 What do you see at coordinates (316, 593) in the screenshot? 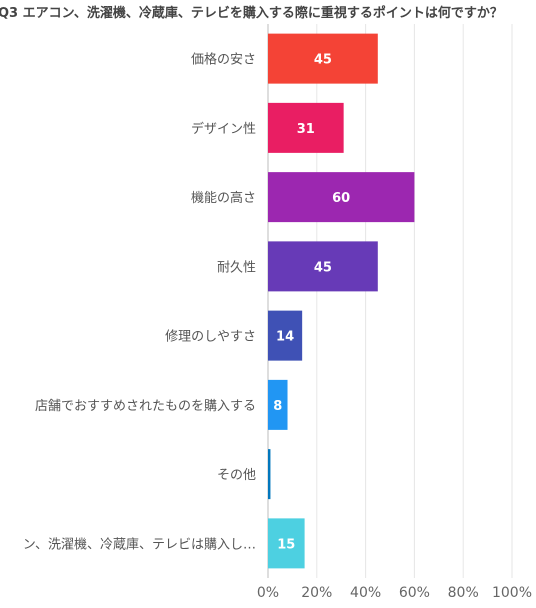
I see `x-tick-label: 20%` at bounding box center [316, 593].